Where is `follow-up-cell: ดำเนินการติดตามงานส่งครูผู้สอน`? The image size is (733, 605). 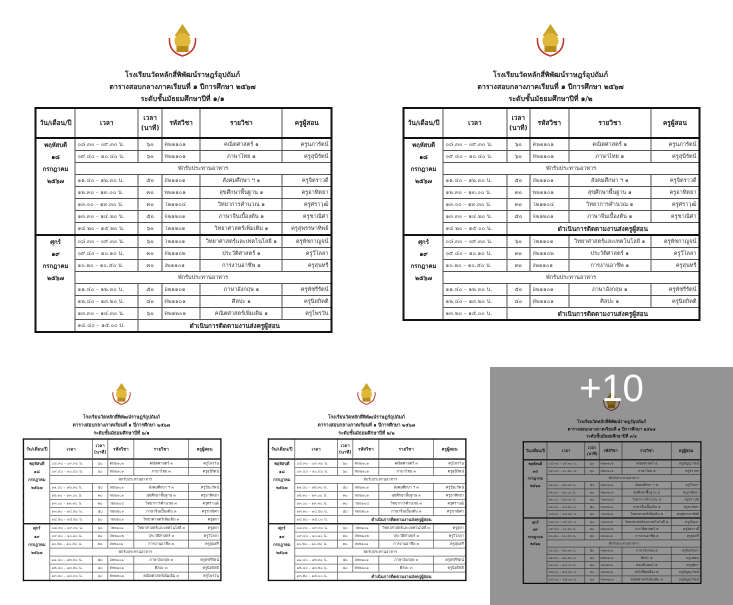
follow-up-cell: ดำเนินการติดตามงานส่งครูผู้สอน is located at coordinates (603, 314).